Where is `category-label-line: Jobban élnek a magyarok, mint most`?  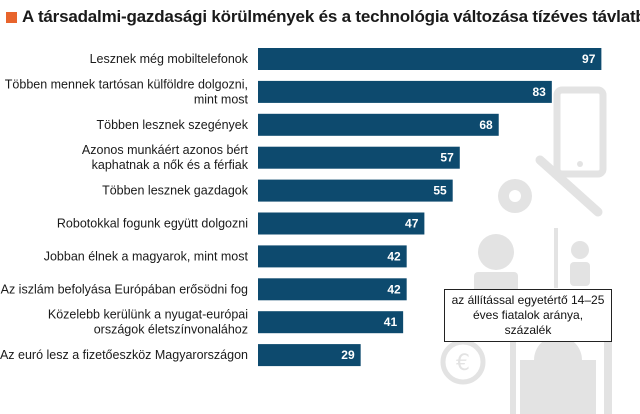
category-label-line: Jobban élnek a magyarok, mint most is located at coordinates (146, 256).